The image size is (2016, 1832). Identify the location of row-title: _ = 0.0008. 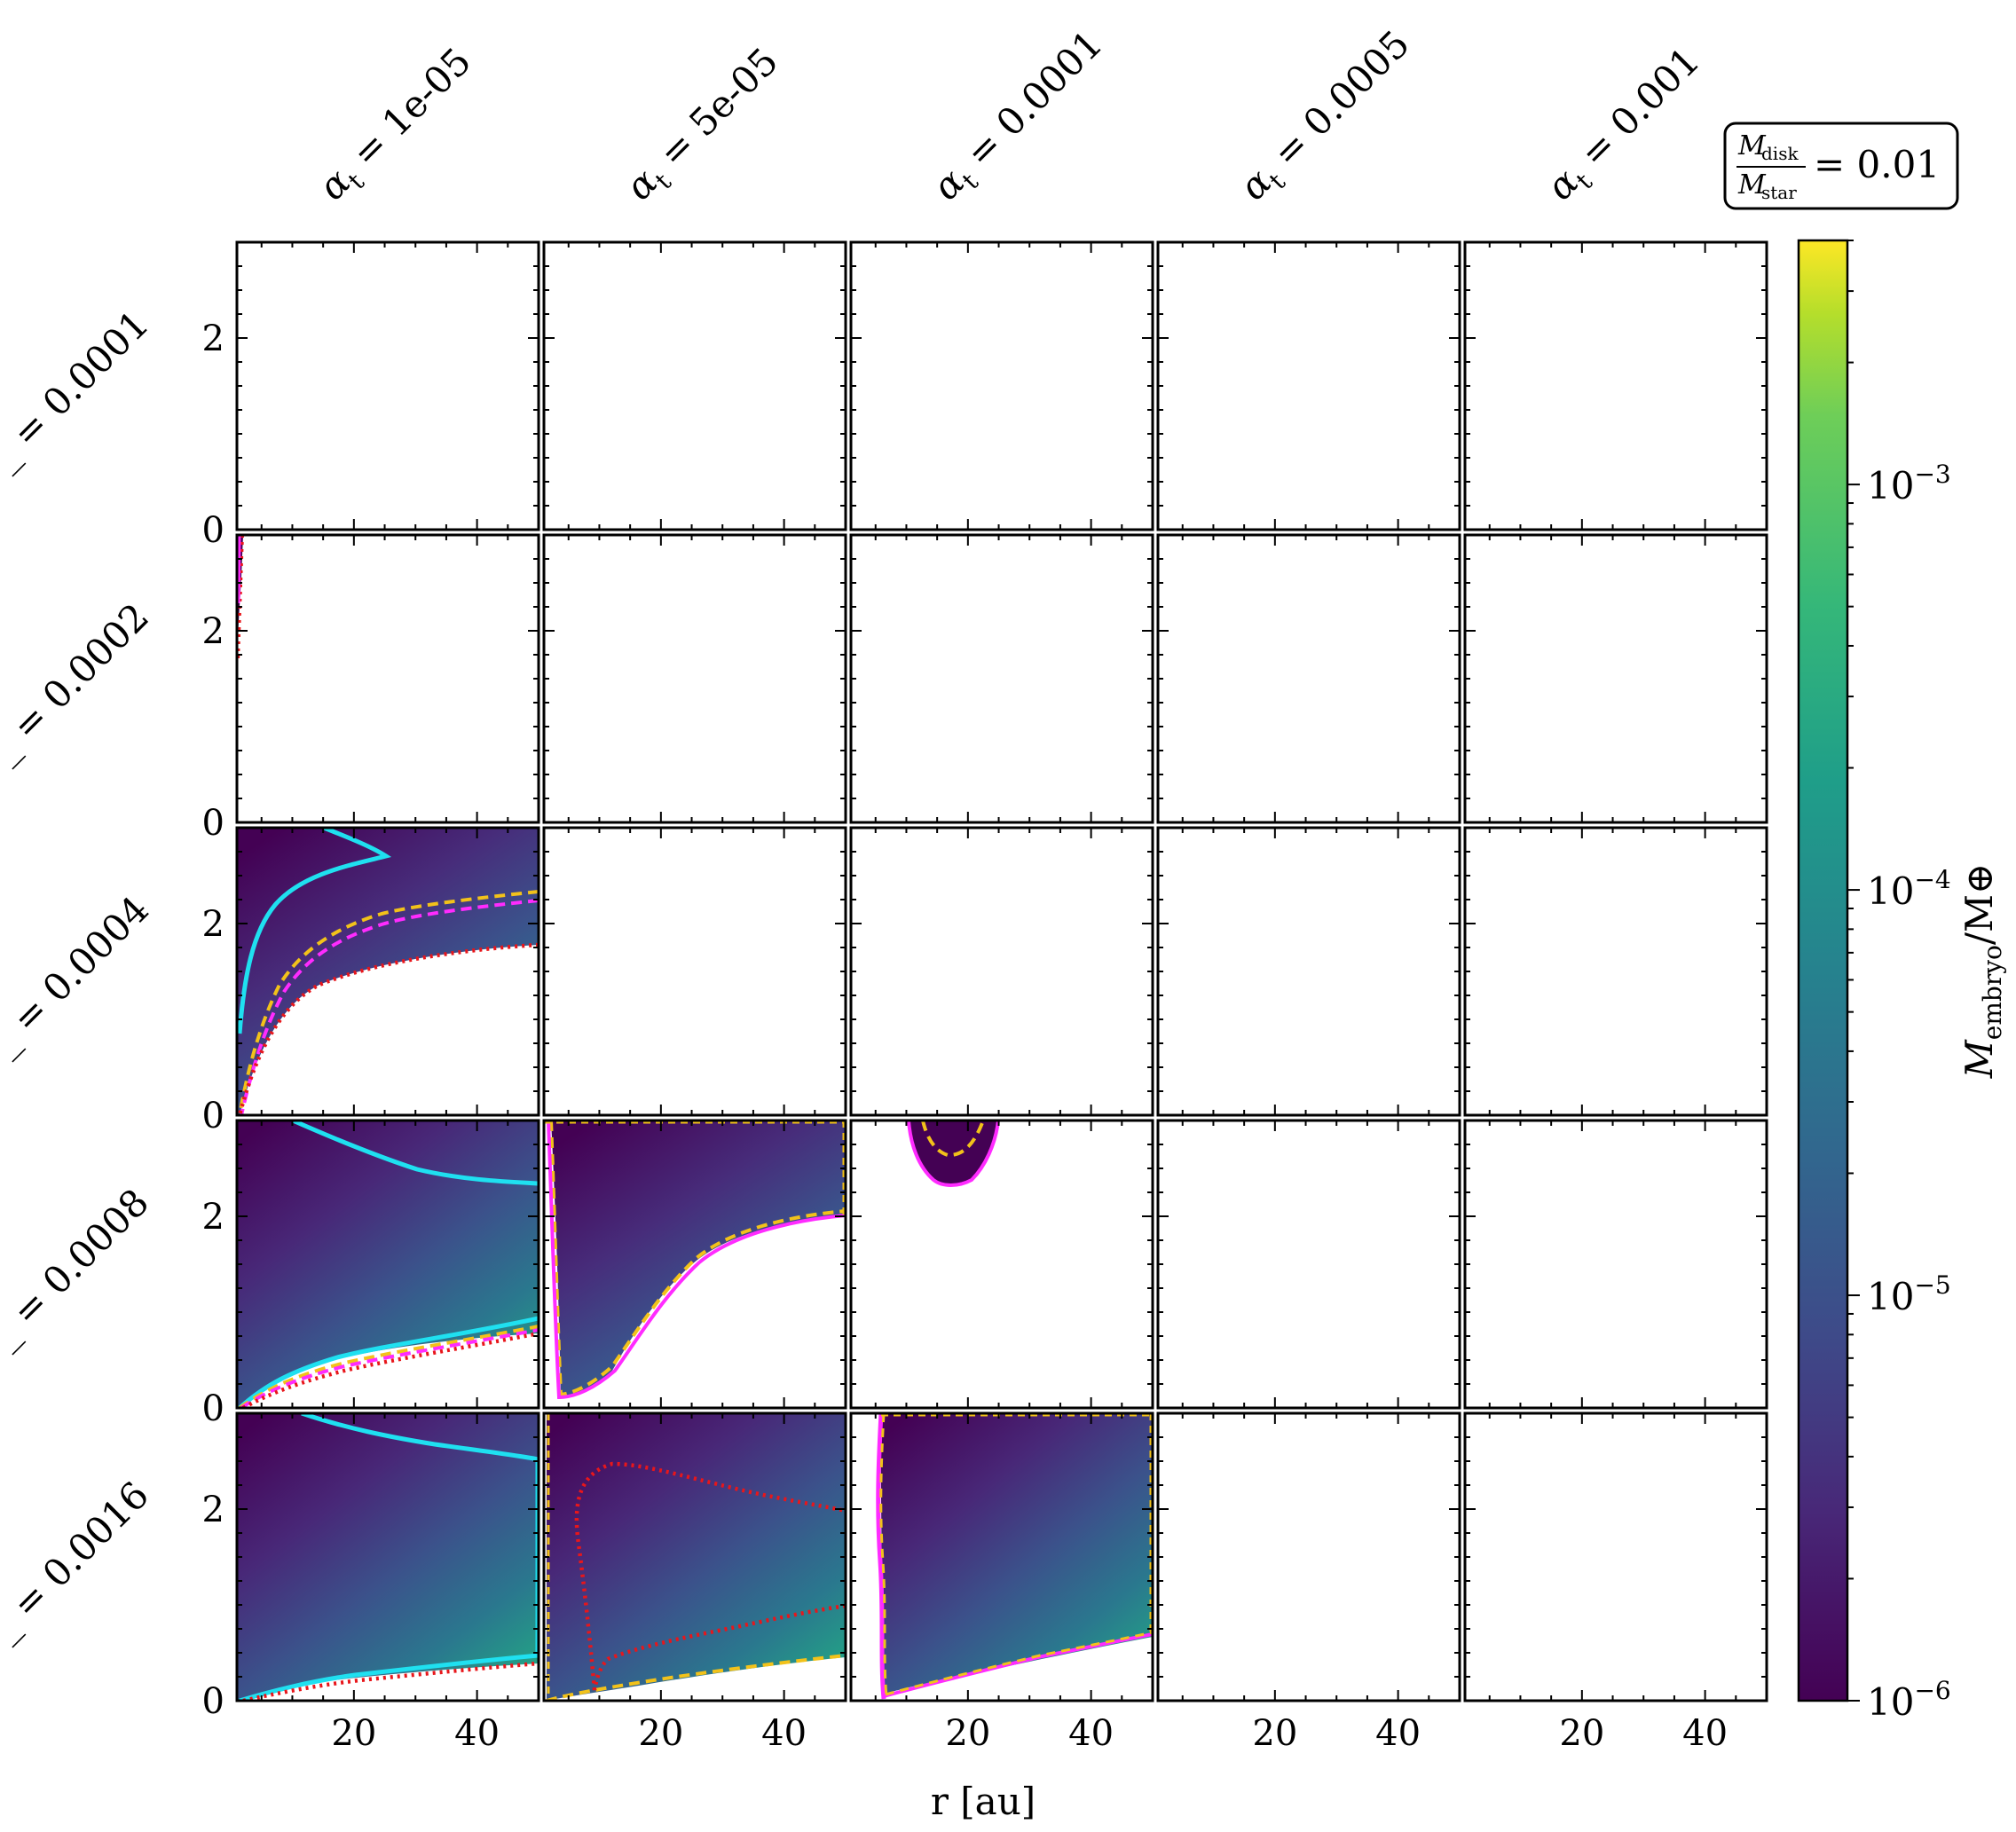
(78, 1267).